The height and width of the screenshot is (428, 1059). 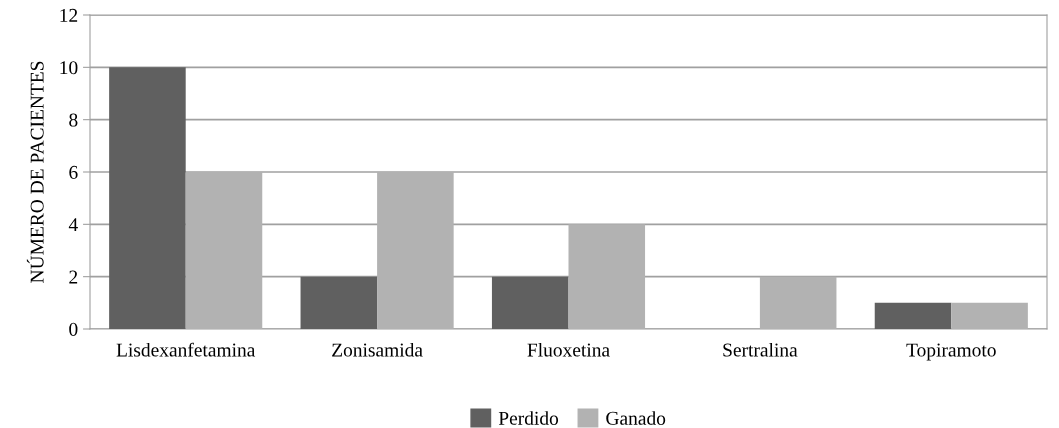 What do you see at coordinates (760, 349) in the screenshot?
I see `x-tick-label: Sertralina` at bounding box center [760, 349].